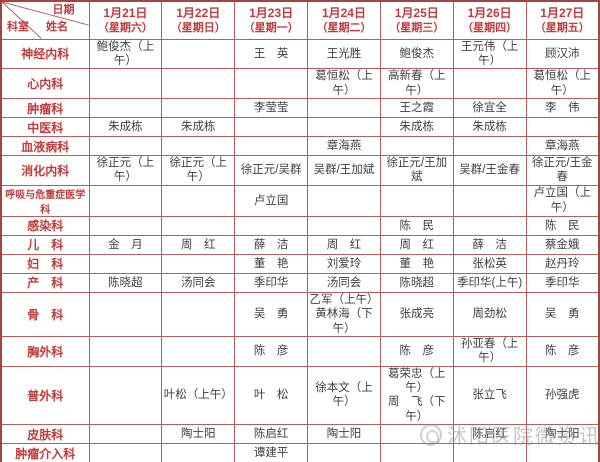 This screenshot has height=462, width=600. Describe the element at coordinates (198, 12) in the screenshot. I see `col-header-date: 1月22日` at that location.